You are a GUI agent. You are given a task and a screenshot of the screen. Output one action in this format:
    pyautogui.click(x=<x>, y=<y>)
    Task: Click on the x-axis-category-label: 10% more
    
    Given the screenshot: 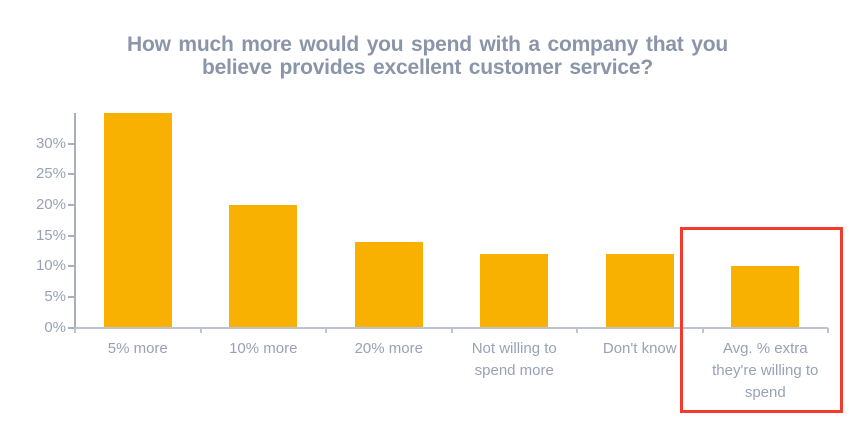 What is the action you would take?
    pyautogui.click(x=263, y=349)
    